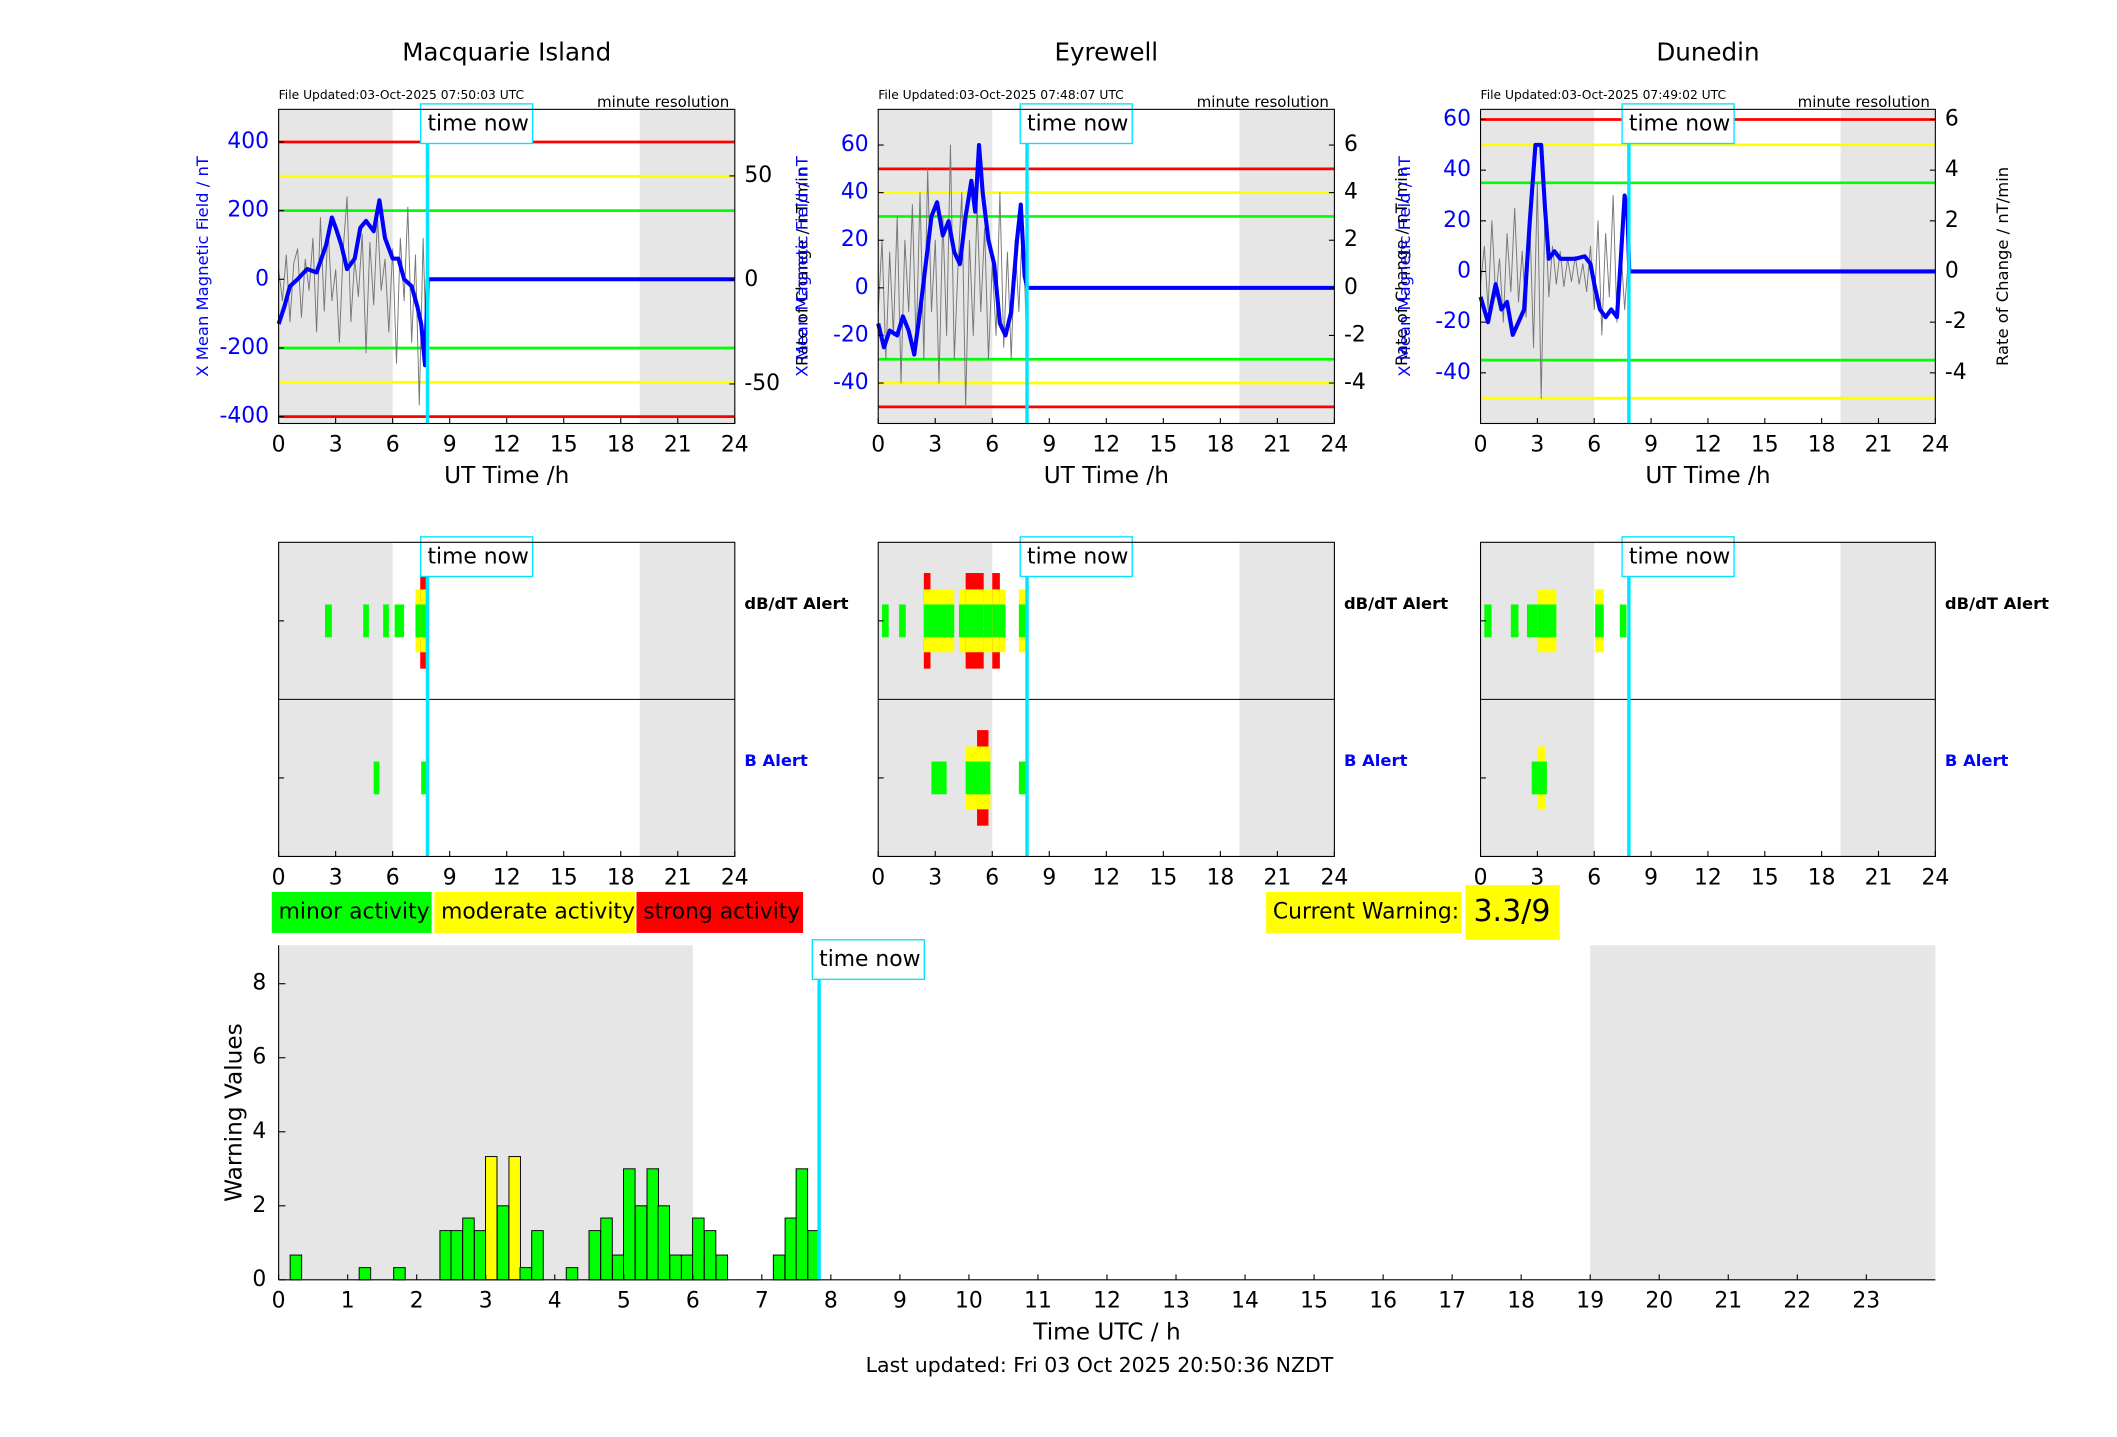 The image size is (2117, 1437). I want to click on field-line, so click(505, 283).